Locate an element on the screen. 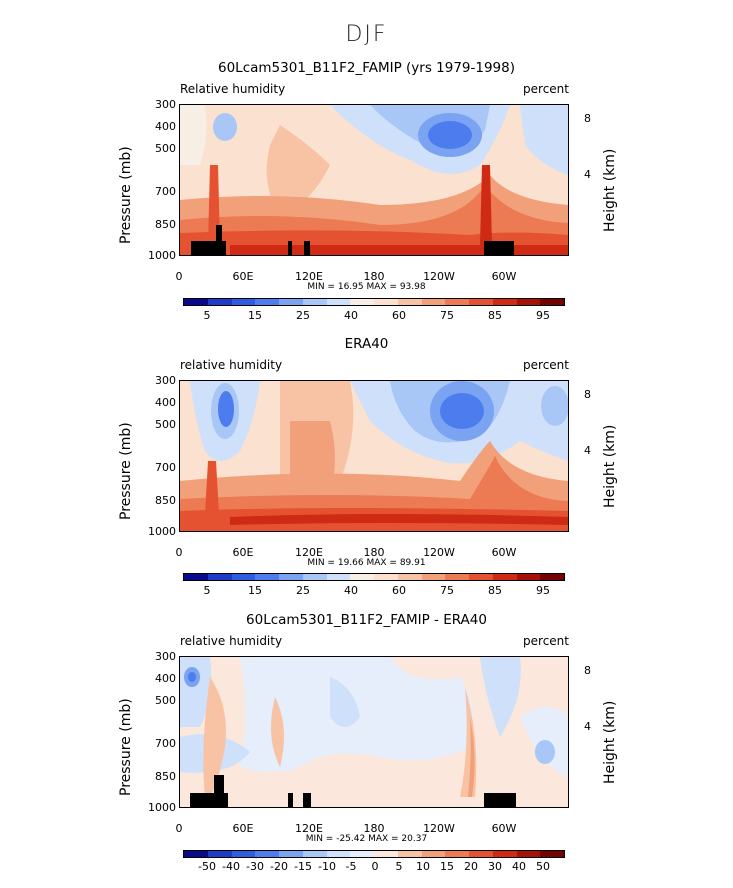  colorbar-label: 85 is located at coordinates (495, 590).